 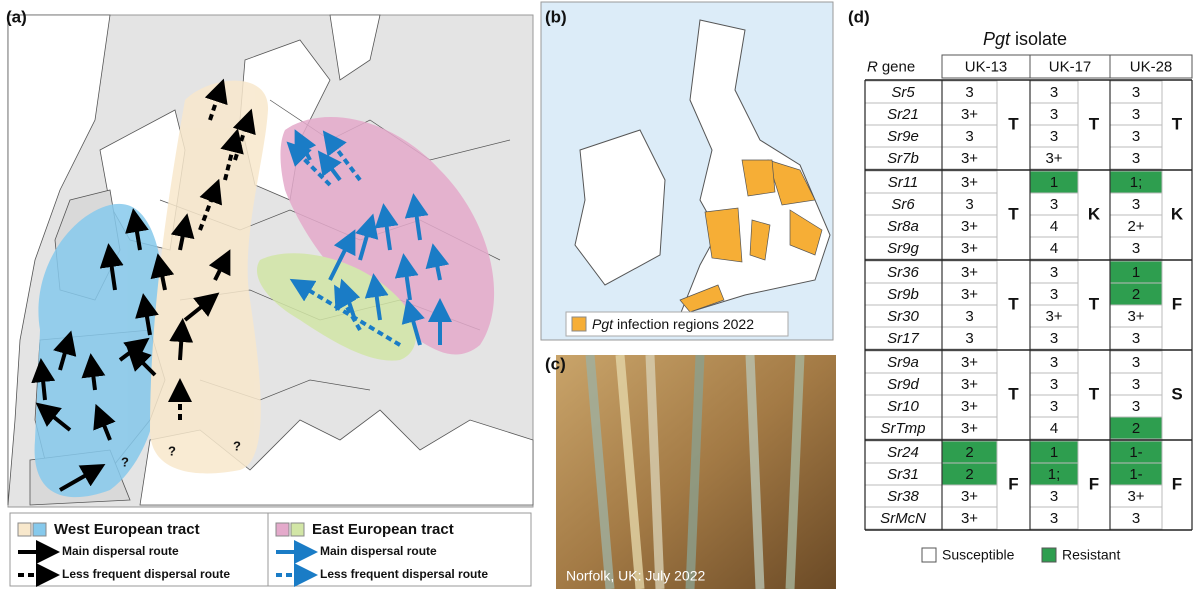 I want to click on gene-name: Sr24, so click(x=903, y=452).